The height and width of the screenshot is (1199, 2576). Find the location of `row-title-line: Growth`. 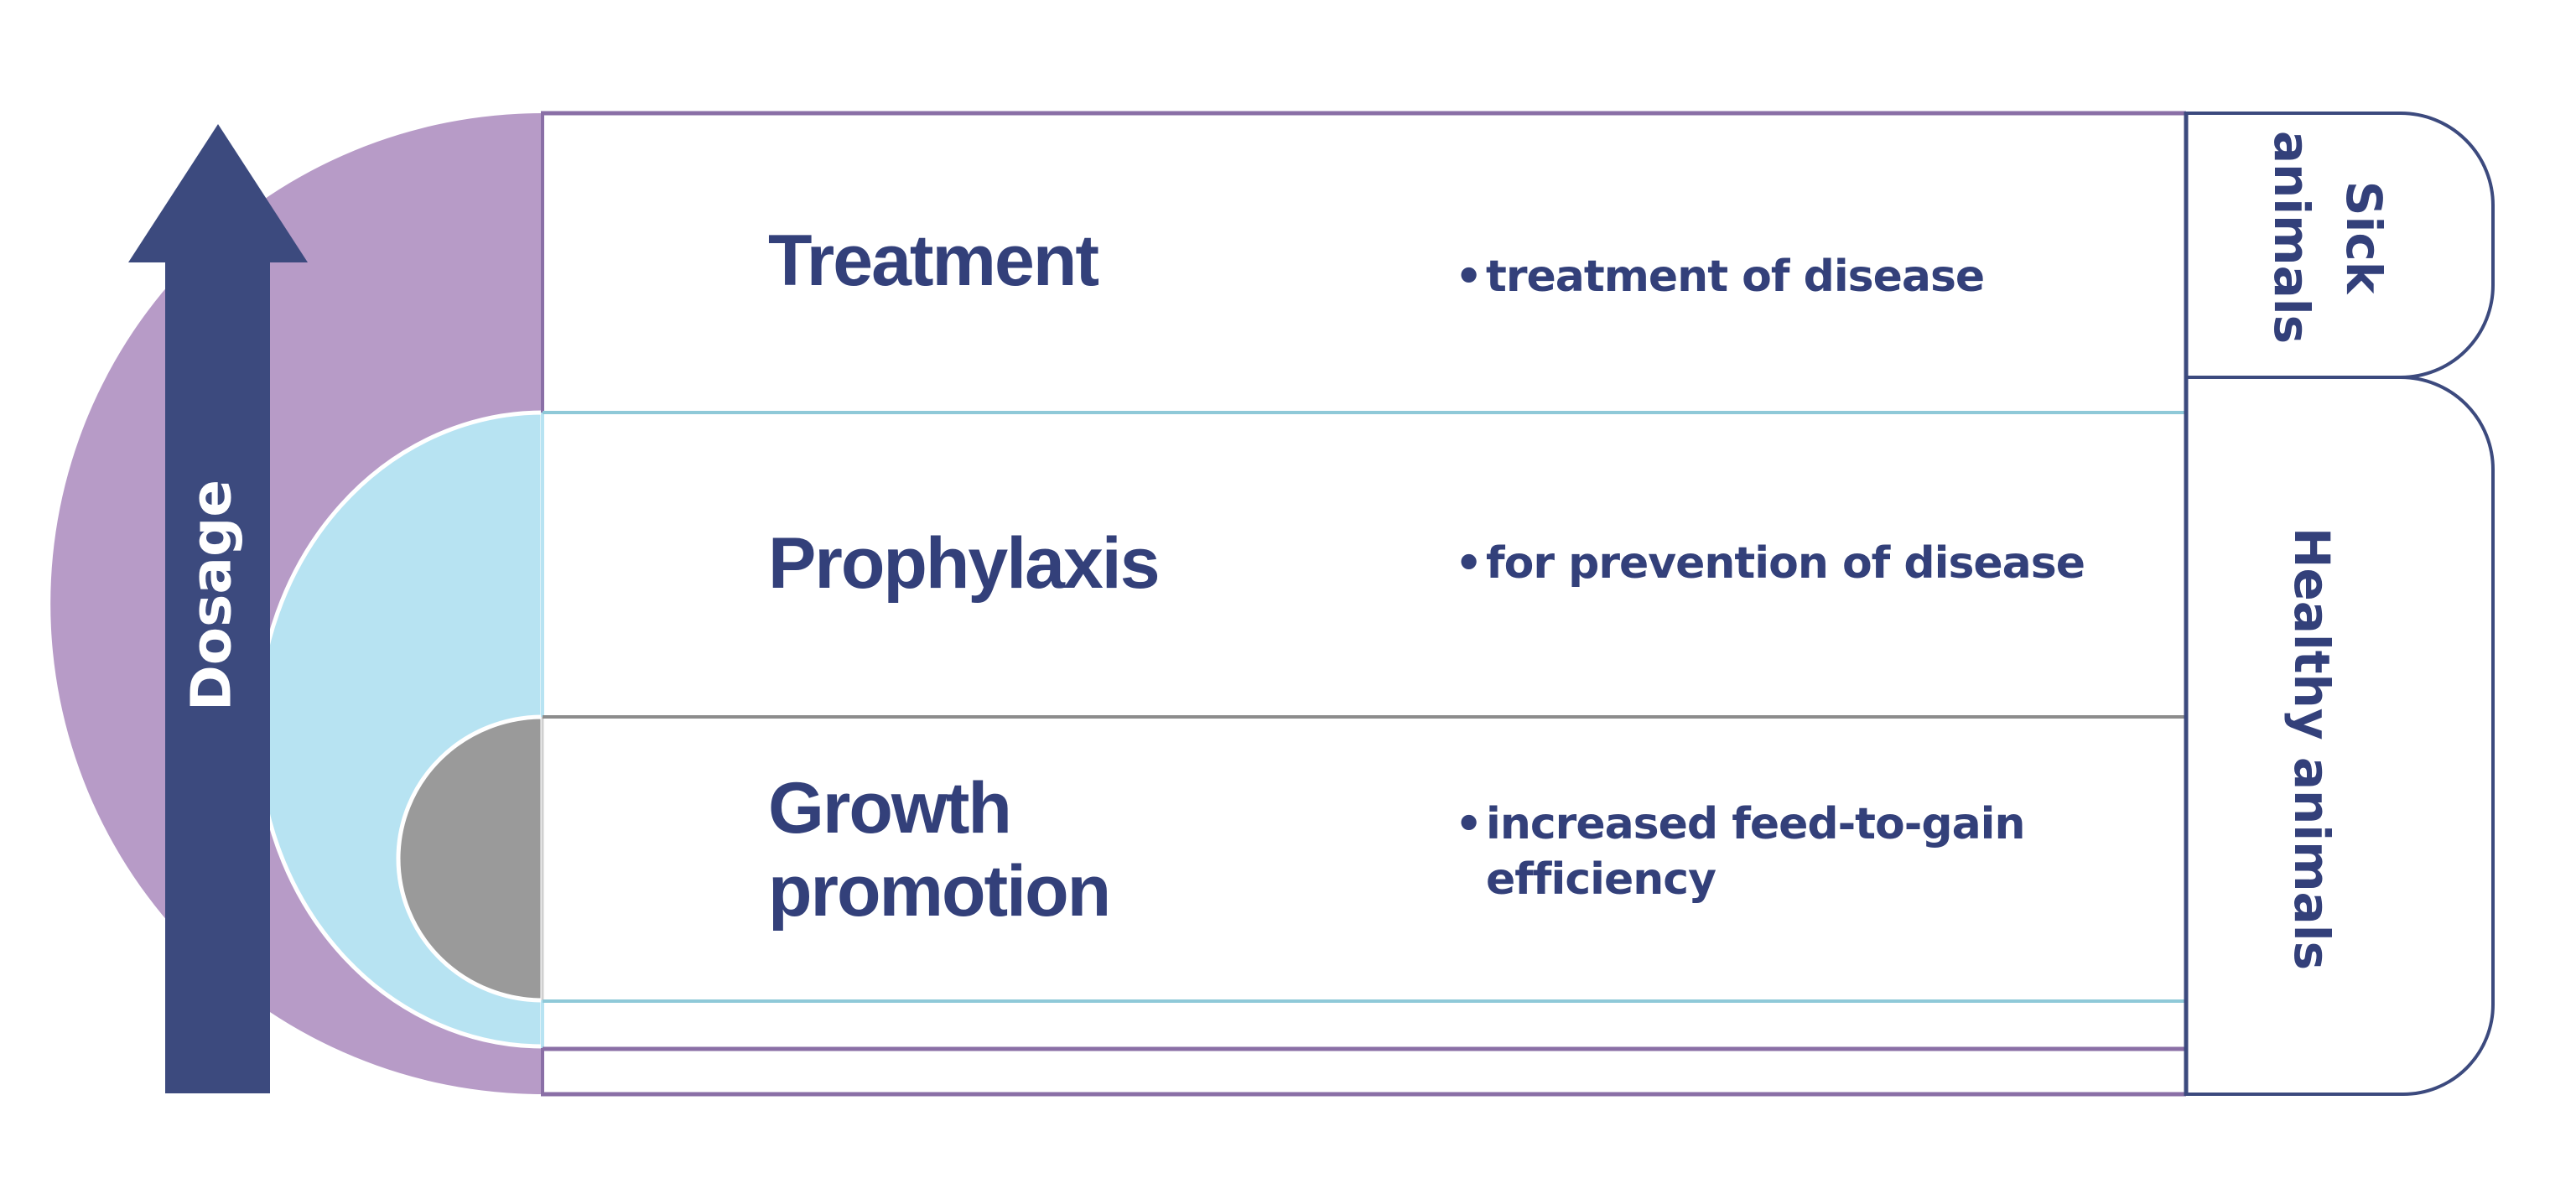

row-title-line: Growth is located at coordinates (890, 808).